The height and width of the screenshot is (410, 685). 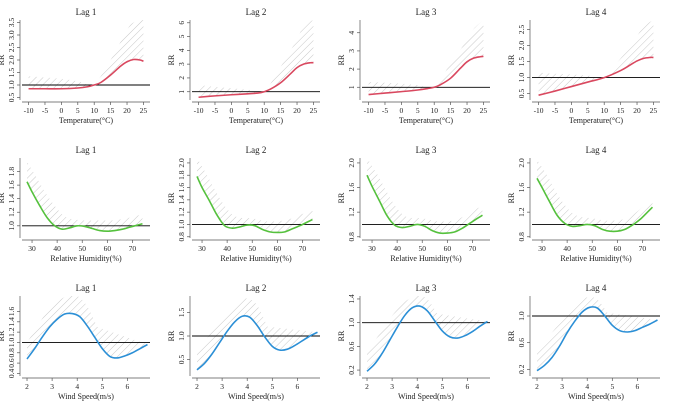 I want to click on y-tick-label: 3, so click(x=351, y=51).